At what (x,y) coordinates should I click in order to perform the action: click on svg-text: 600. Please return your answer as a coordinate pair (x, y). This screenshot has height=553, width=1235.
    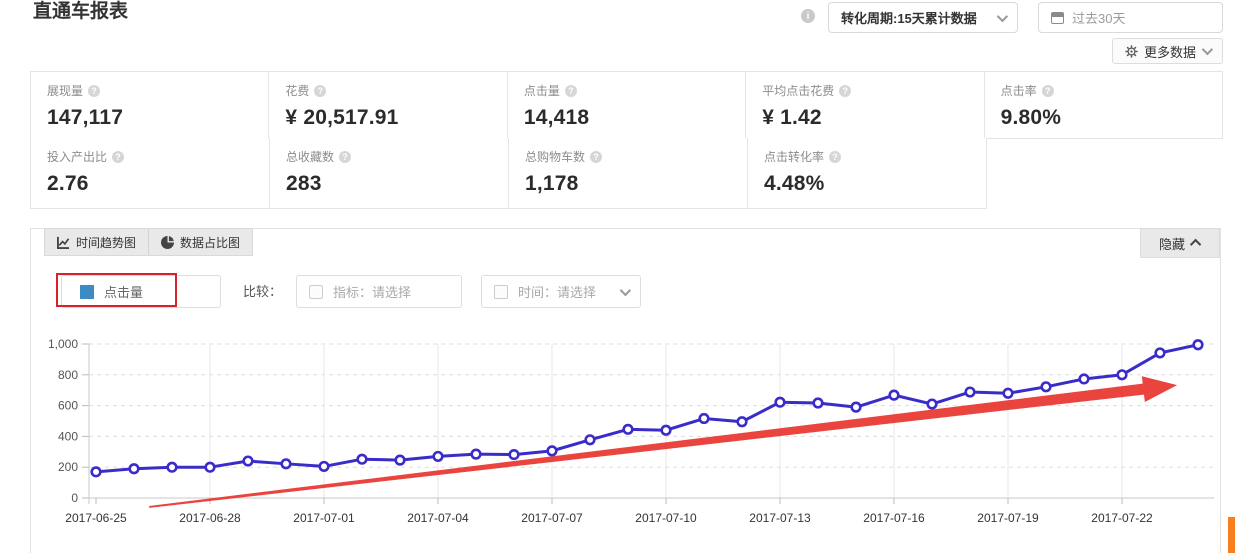
    Looking at the image, I should click on (68, 406).